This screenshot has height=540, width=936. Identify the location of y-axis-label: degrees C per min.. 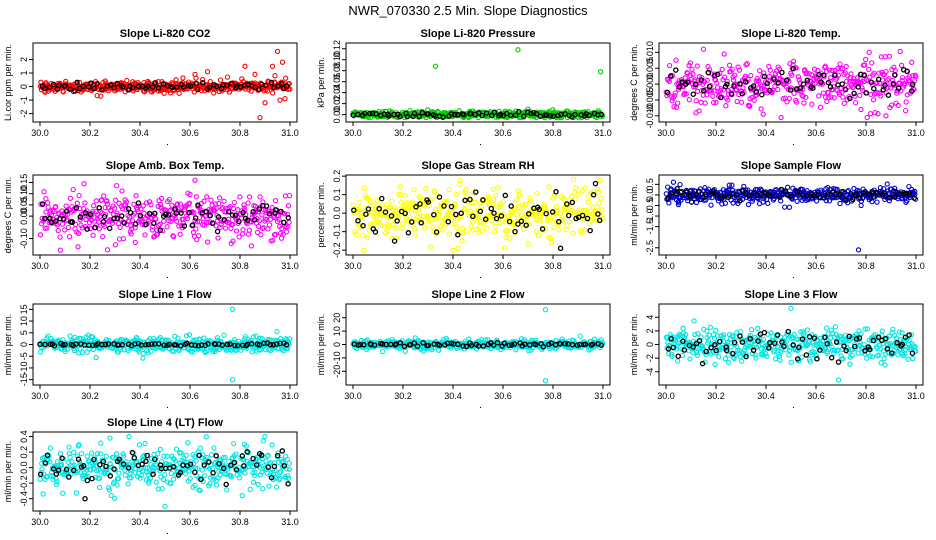
(8, 215).